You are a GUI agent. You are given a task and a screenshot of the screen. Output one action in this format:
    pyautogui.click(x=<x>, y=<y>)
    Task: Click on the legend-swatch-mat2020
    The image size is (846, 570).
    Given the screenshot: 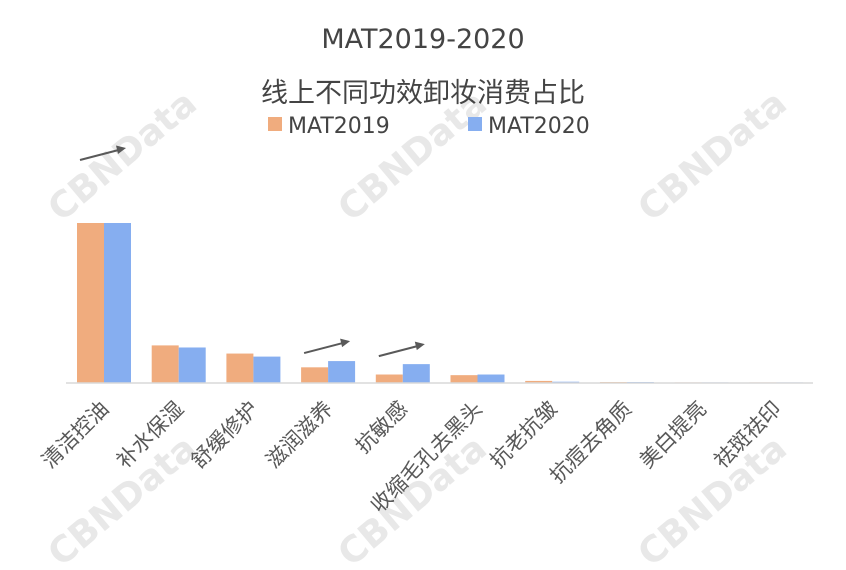 What is the action you would take?
    pyautogui.click(x=475, y=124)
    